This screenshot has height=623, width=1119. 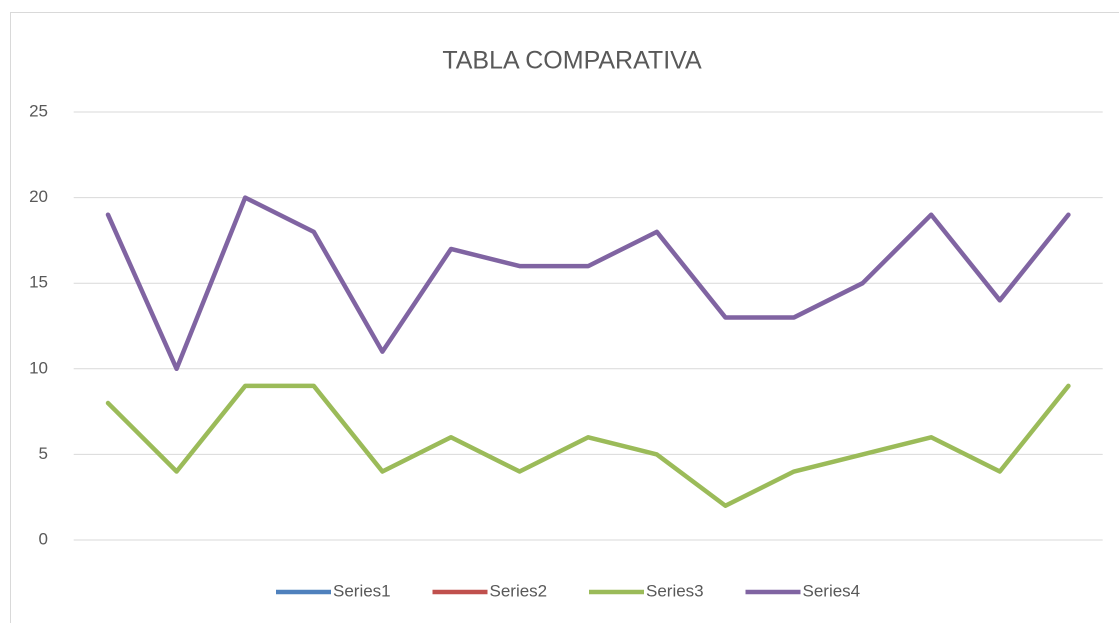 What do you see at coordinates (362, 590) in the screenshot?
I see `legend-label: Series1` at bounding box center [362, 590].